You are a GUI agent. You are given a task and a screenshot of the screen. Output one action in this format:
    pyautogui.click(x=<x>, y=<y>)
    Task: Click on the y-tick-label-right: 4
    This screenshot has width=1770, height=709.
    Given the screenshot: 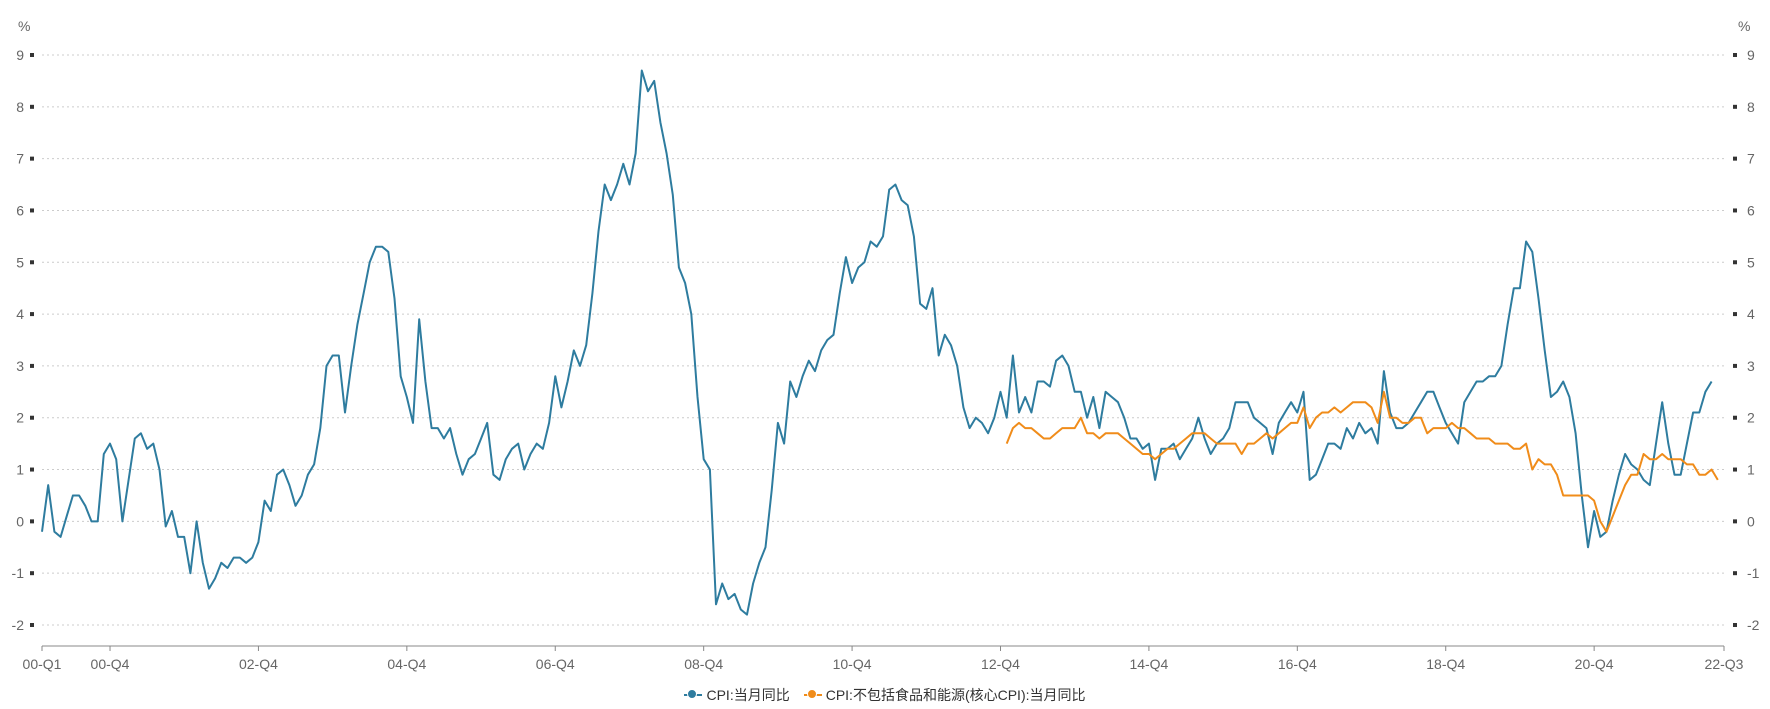 What is the action you would take?
    pyautogui.click(x=1751, y=314)
    